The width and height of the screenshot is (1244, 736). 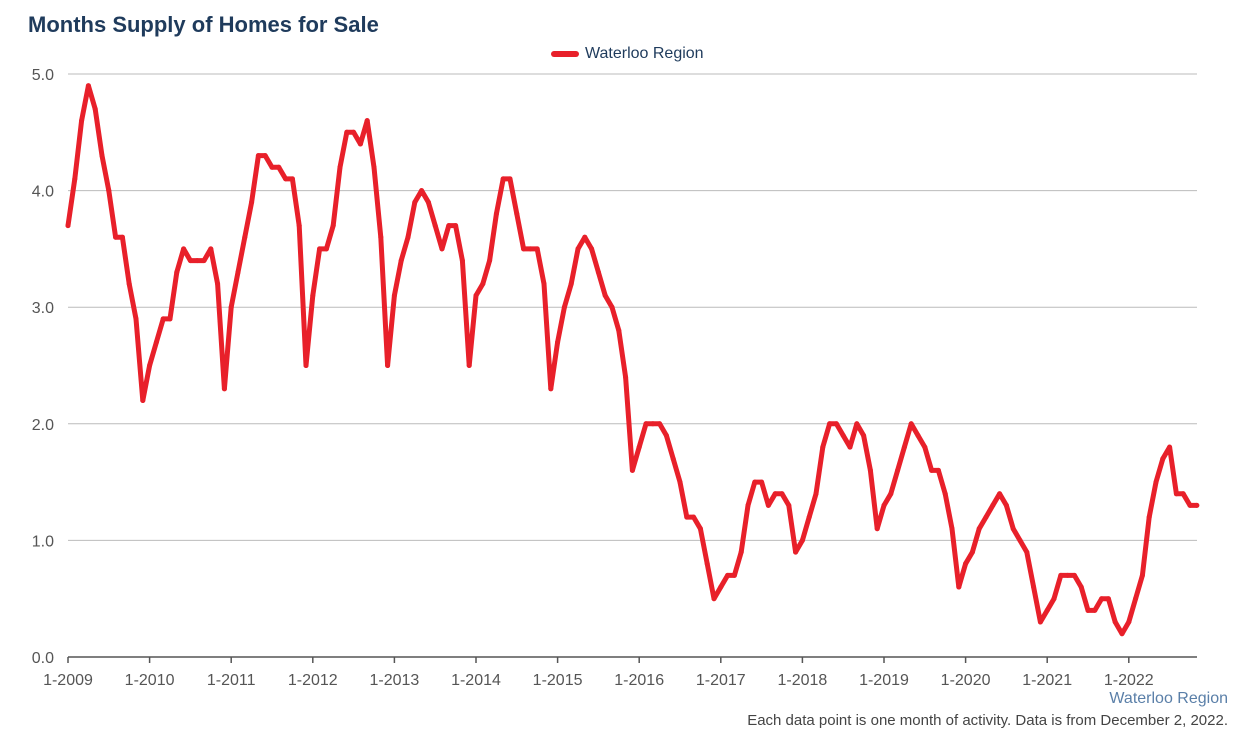 I want to click on y-axis-ticks: 0.0 1.0 2.0 3.0 4.0 5.0, so click(x=43, y=367).